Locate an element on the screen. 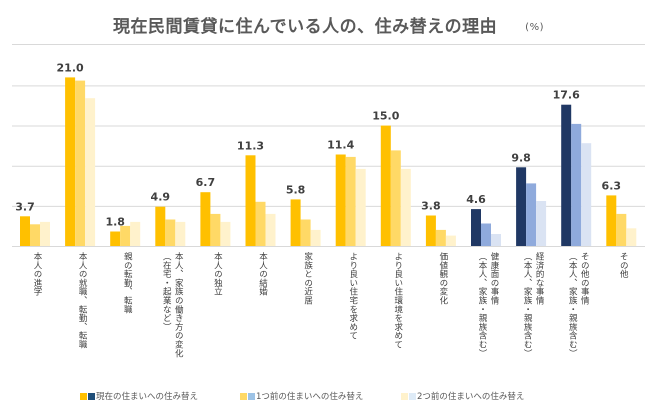 The image size is (657, 420). data-label: 3.8 is located at coordinates (431, 206).